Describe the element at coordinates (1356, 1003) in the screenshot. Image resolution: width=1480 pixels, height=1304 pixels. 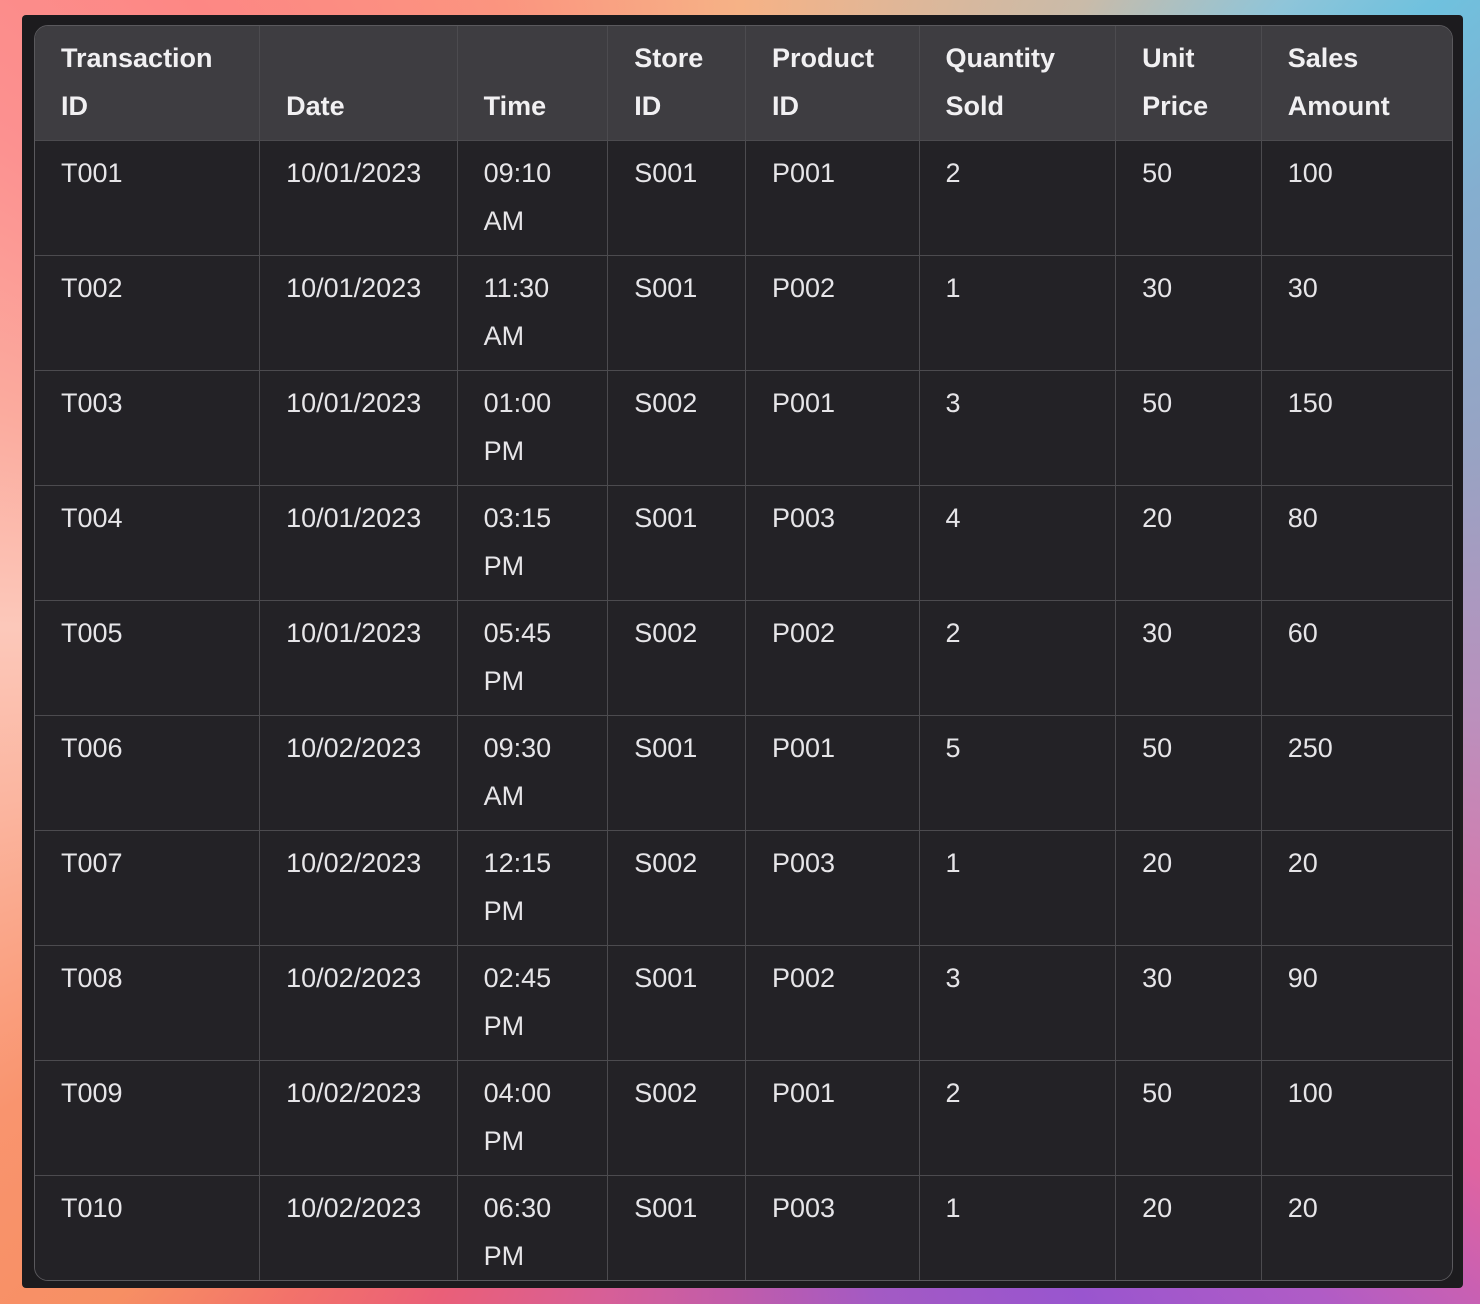
I see `cell-sales_amount: 90` at that location.